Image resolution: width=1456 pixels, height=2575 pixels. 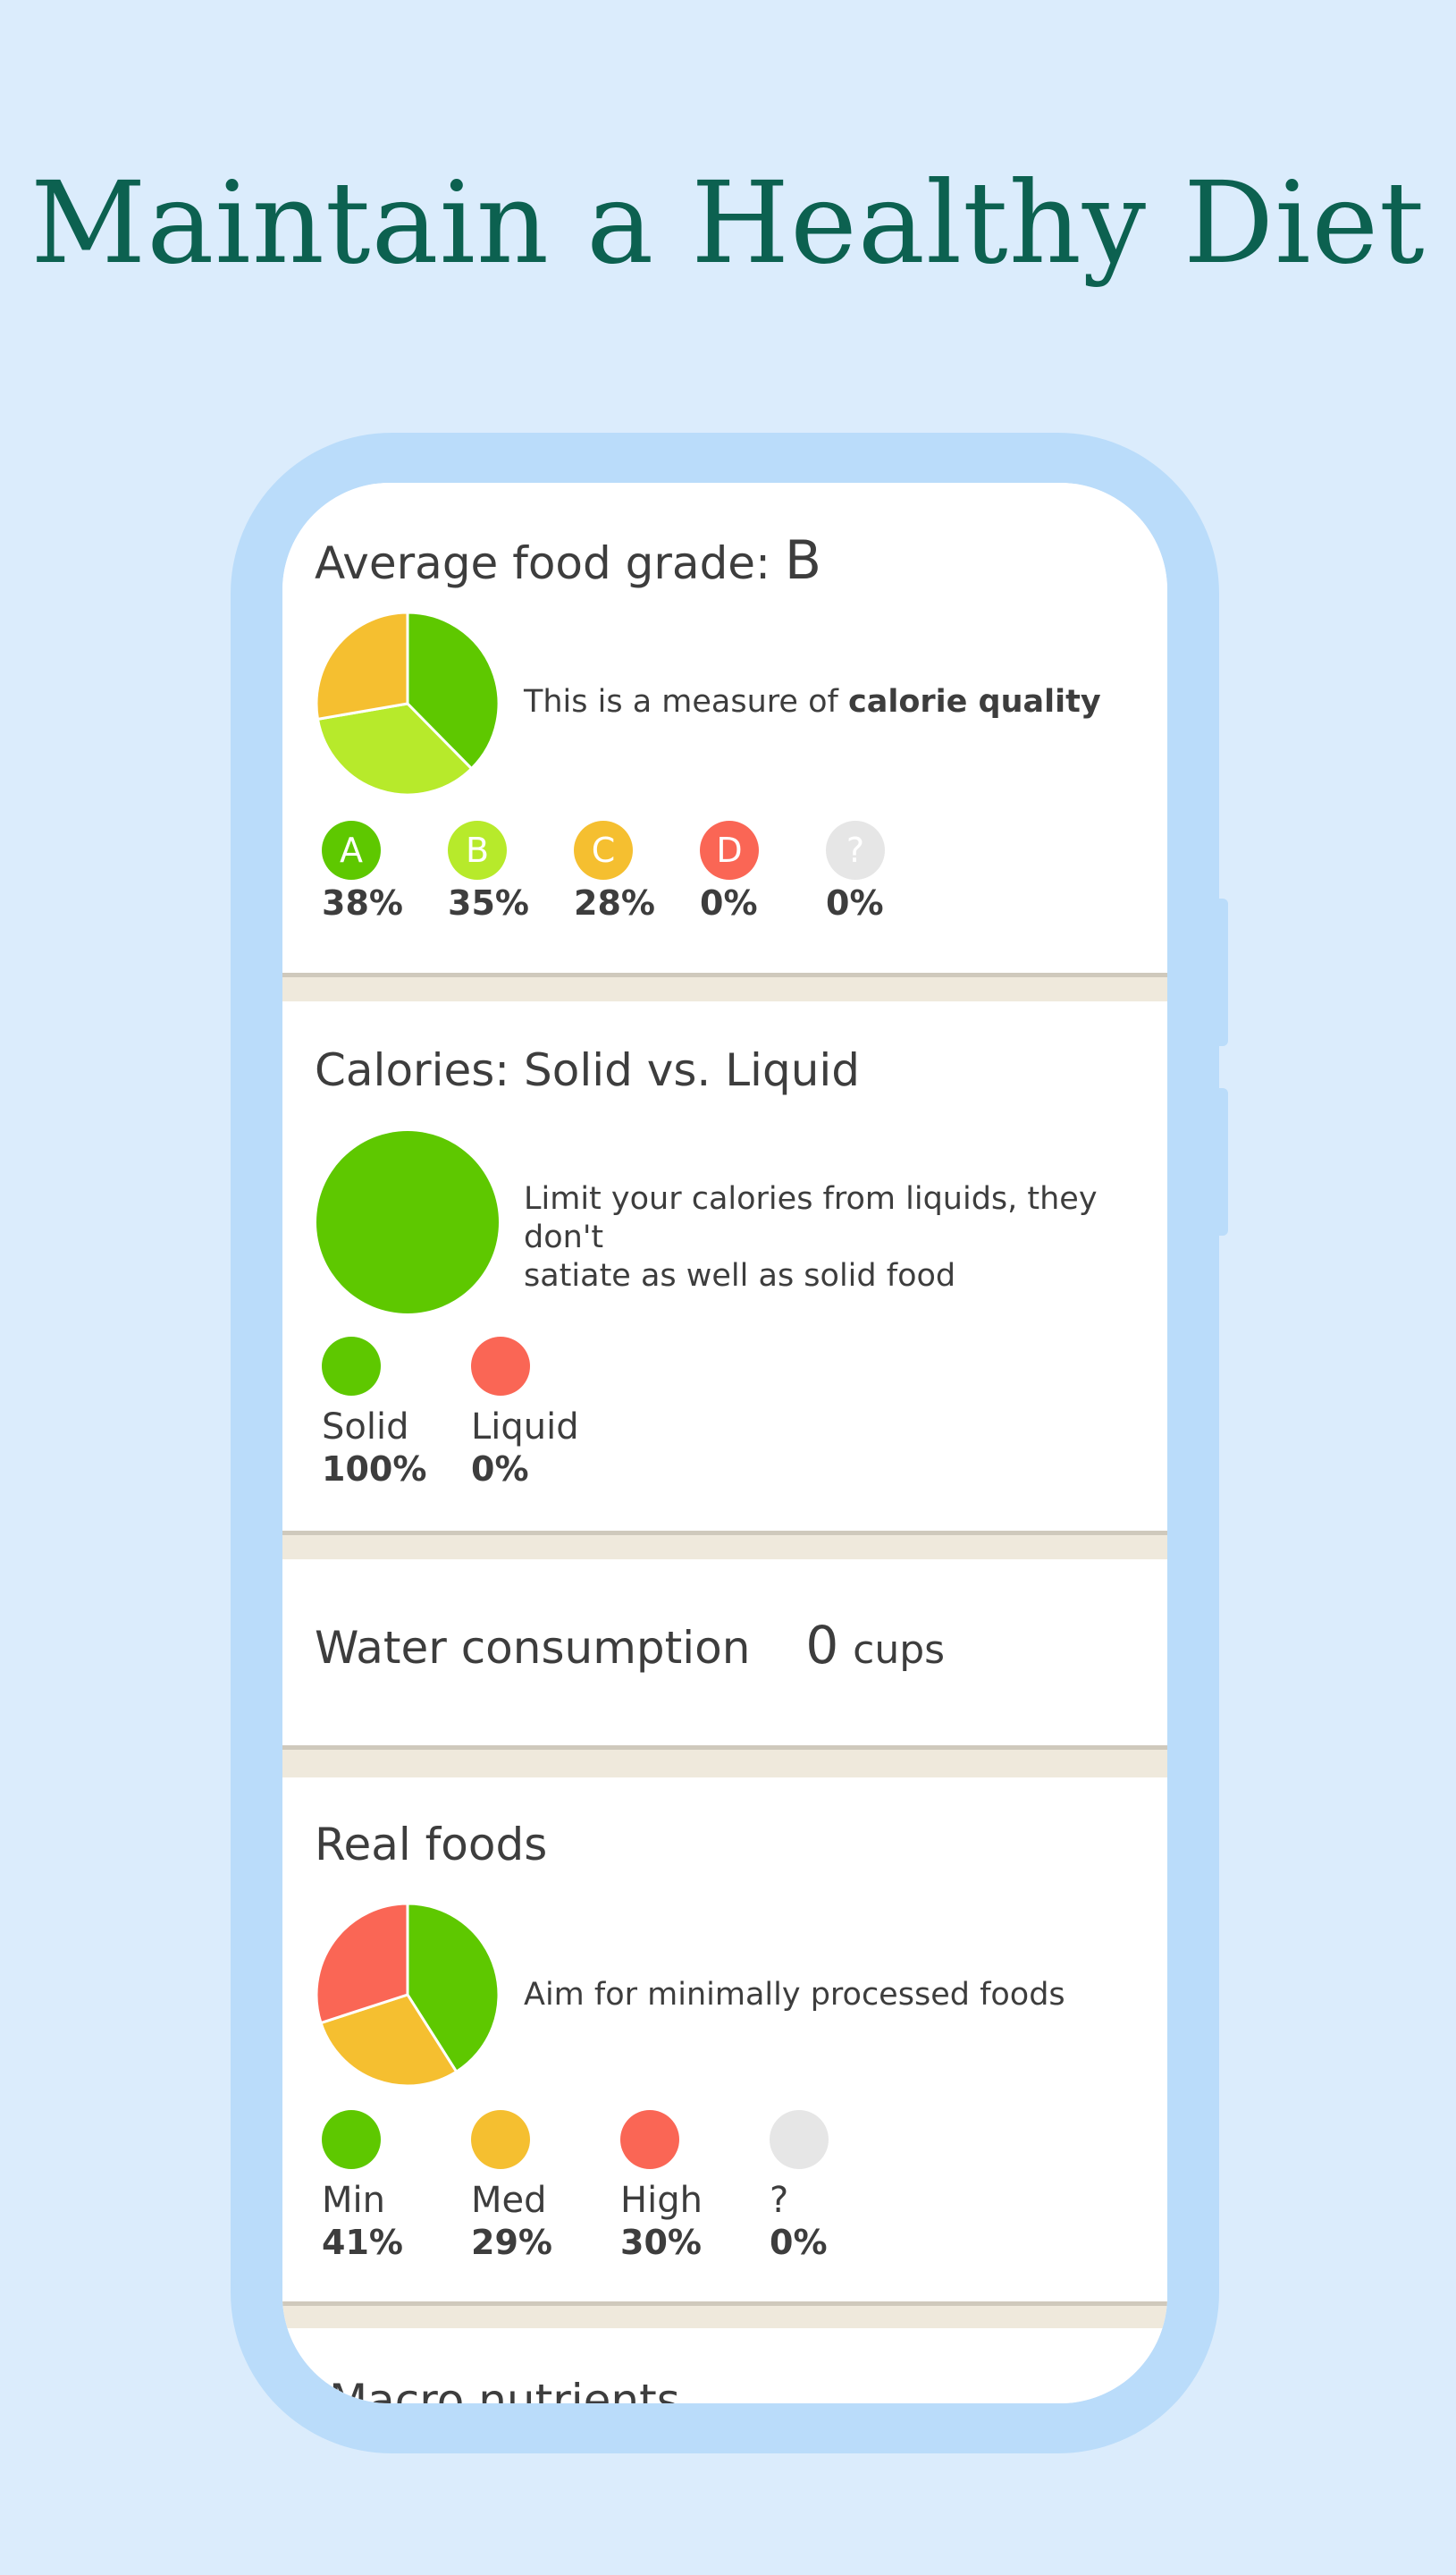 I want to click on water-unit: cups, so click(x=899, y=1650).